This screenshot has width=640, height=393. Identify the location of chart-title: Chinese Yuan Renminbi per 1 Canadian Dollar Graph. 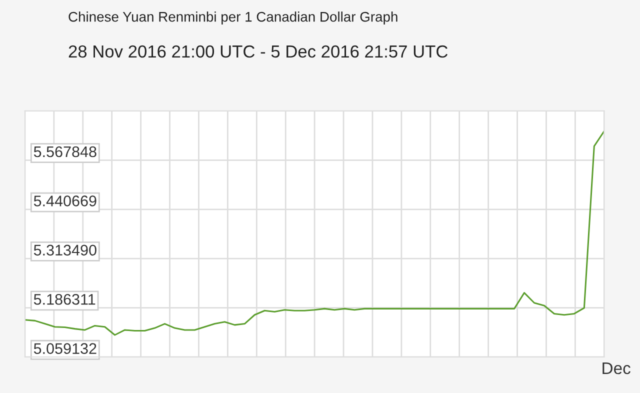
(233, 18).